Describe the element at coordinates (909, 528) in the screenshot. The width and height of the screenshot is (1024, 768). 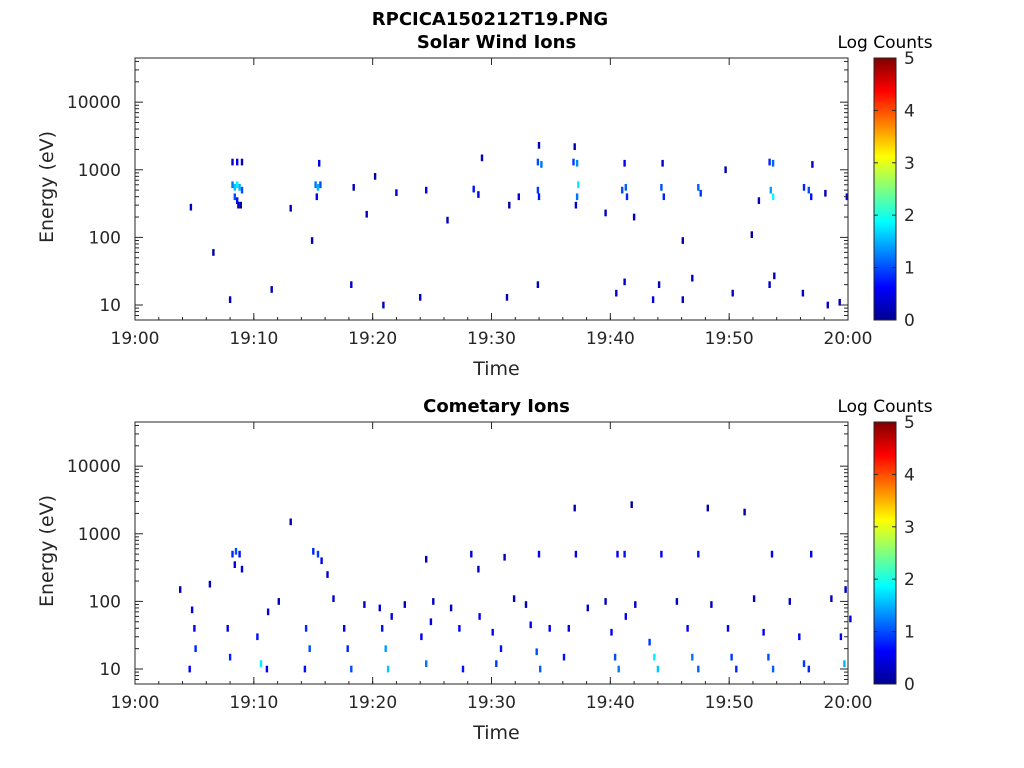
I see `colorbar-tick-label: 3` at that location.